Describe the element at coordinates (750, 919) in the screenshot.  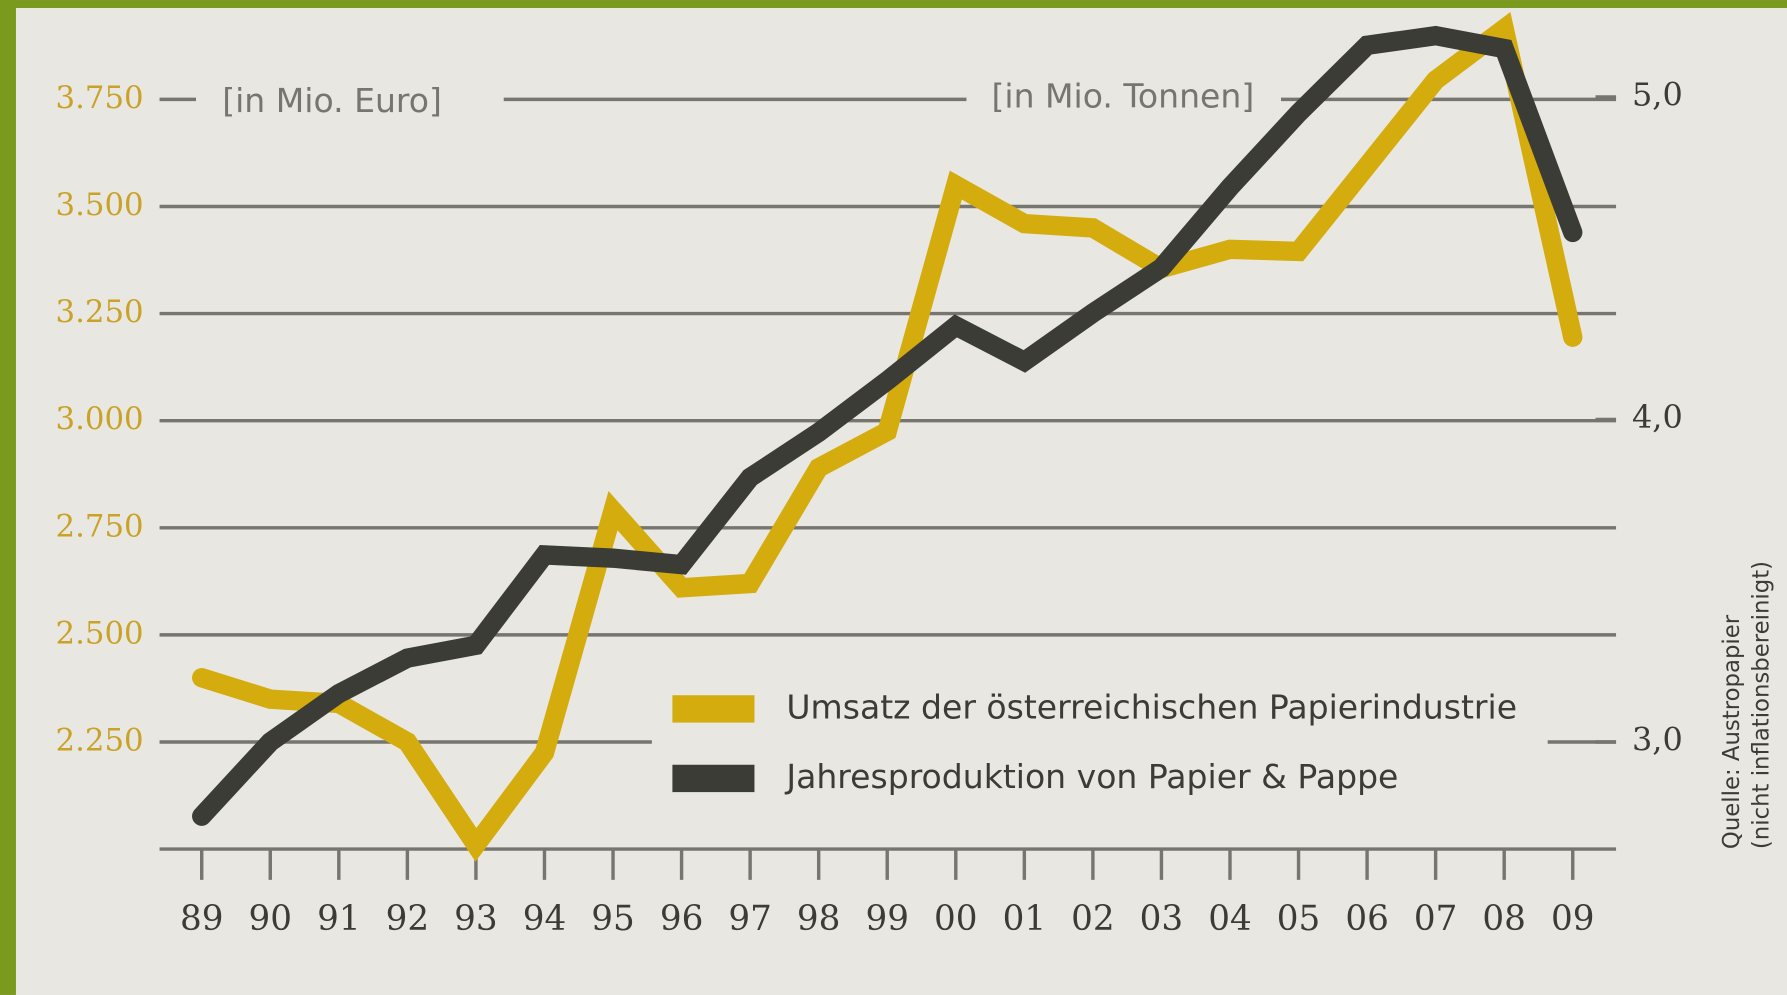
I see `x-tick-label: 97` at that location.